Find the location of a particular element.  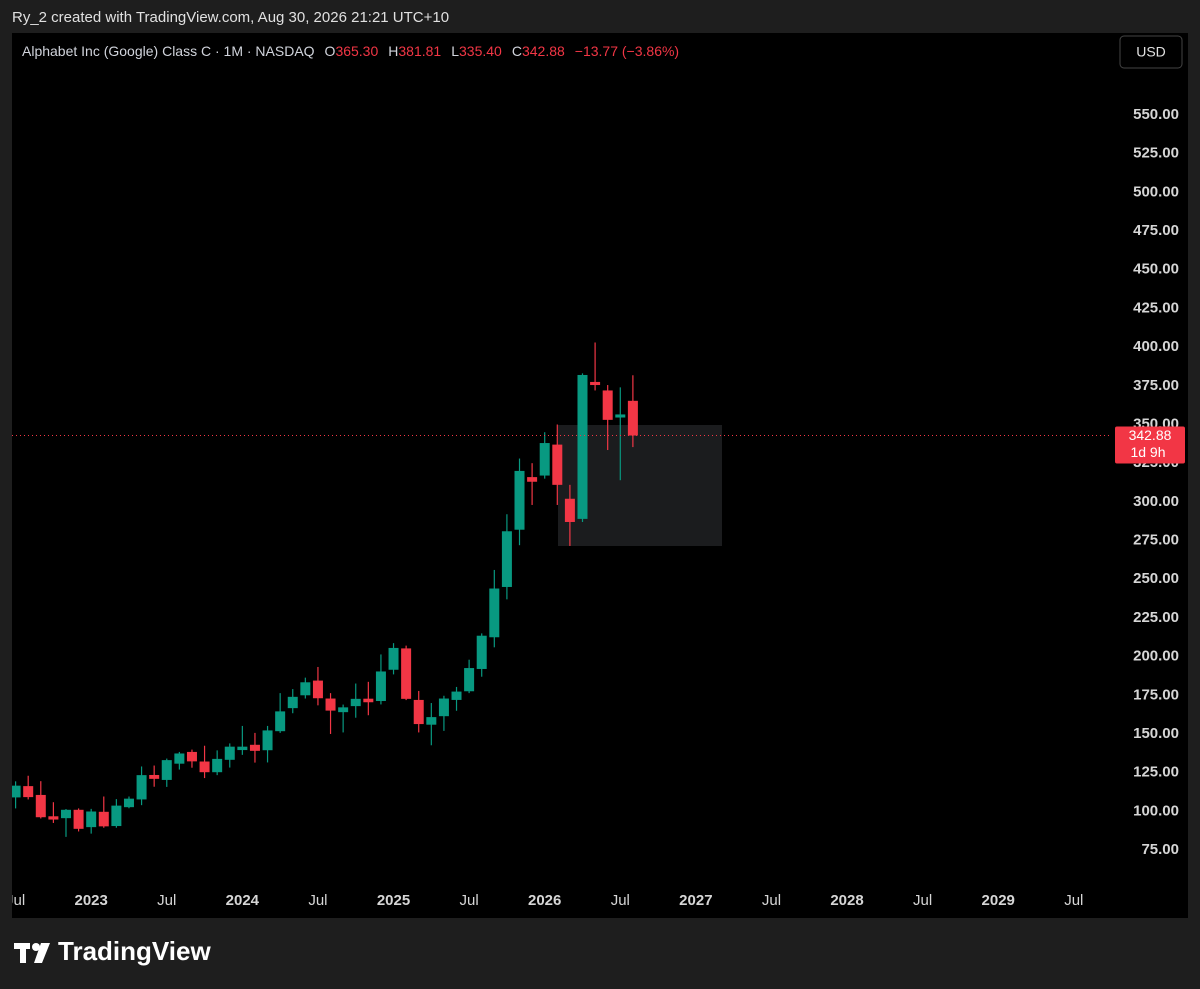

legend-key: L is located at coordinates (455, 51).